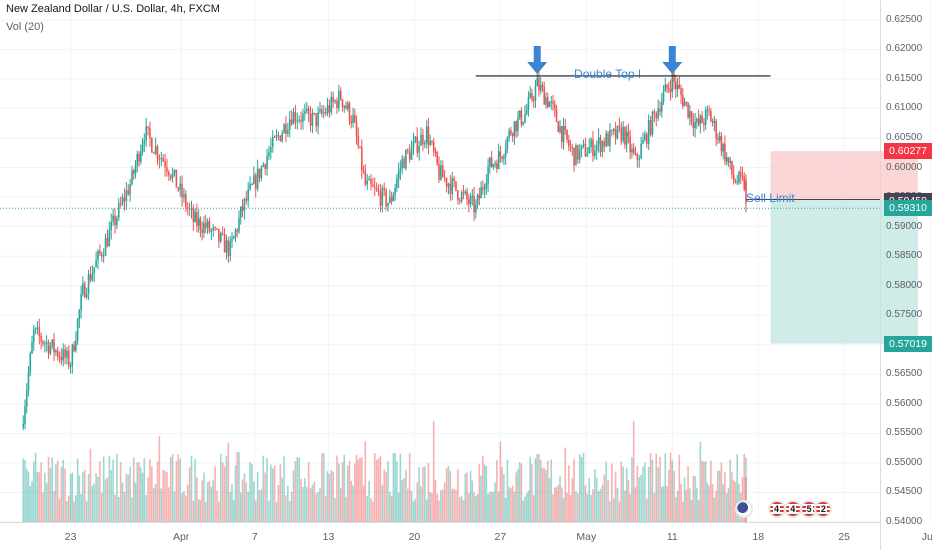 The image size is (932, 550). What do you see at coordinates (844, 537) in the screenshot?
I see `time-tick-label: 25` at bounding box center [844, 537].